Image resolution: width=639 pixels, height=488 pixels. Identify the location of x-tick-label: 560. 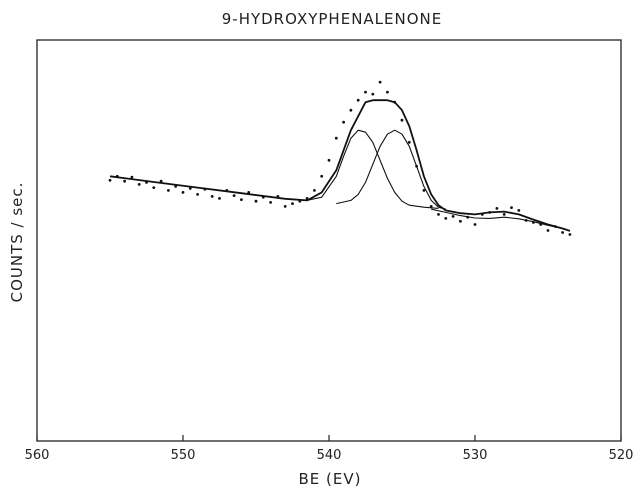
(37, 455).